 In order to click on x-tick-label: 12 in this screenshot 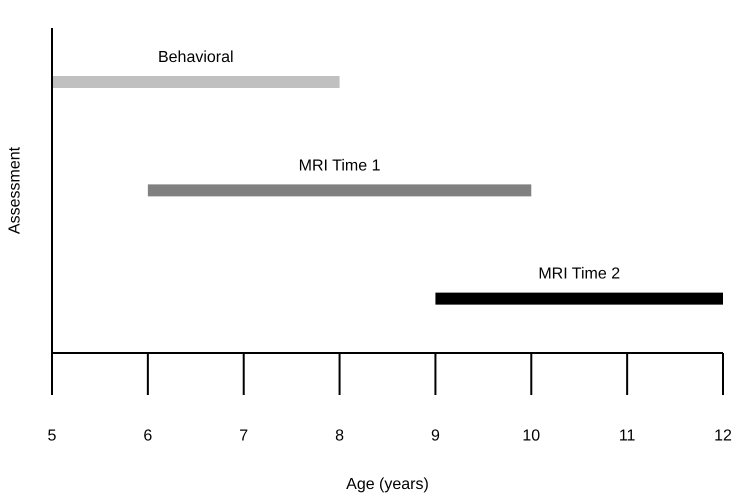, I will do `click(723, 435)`.